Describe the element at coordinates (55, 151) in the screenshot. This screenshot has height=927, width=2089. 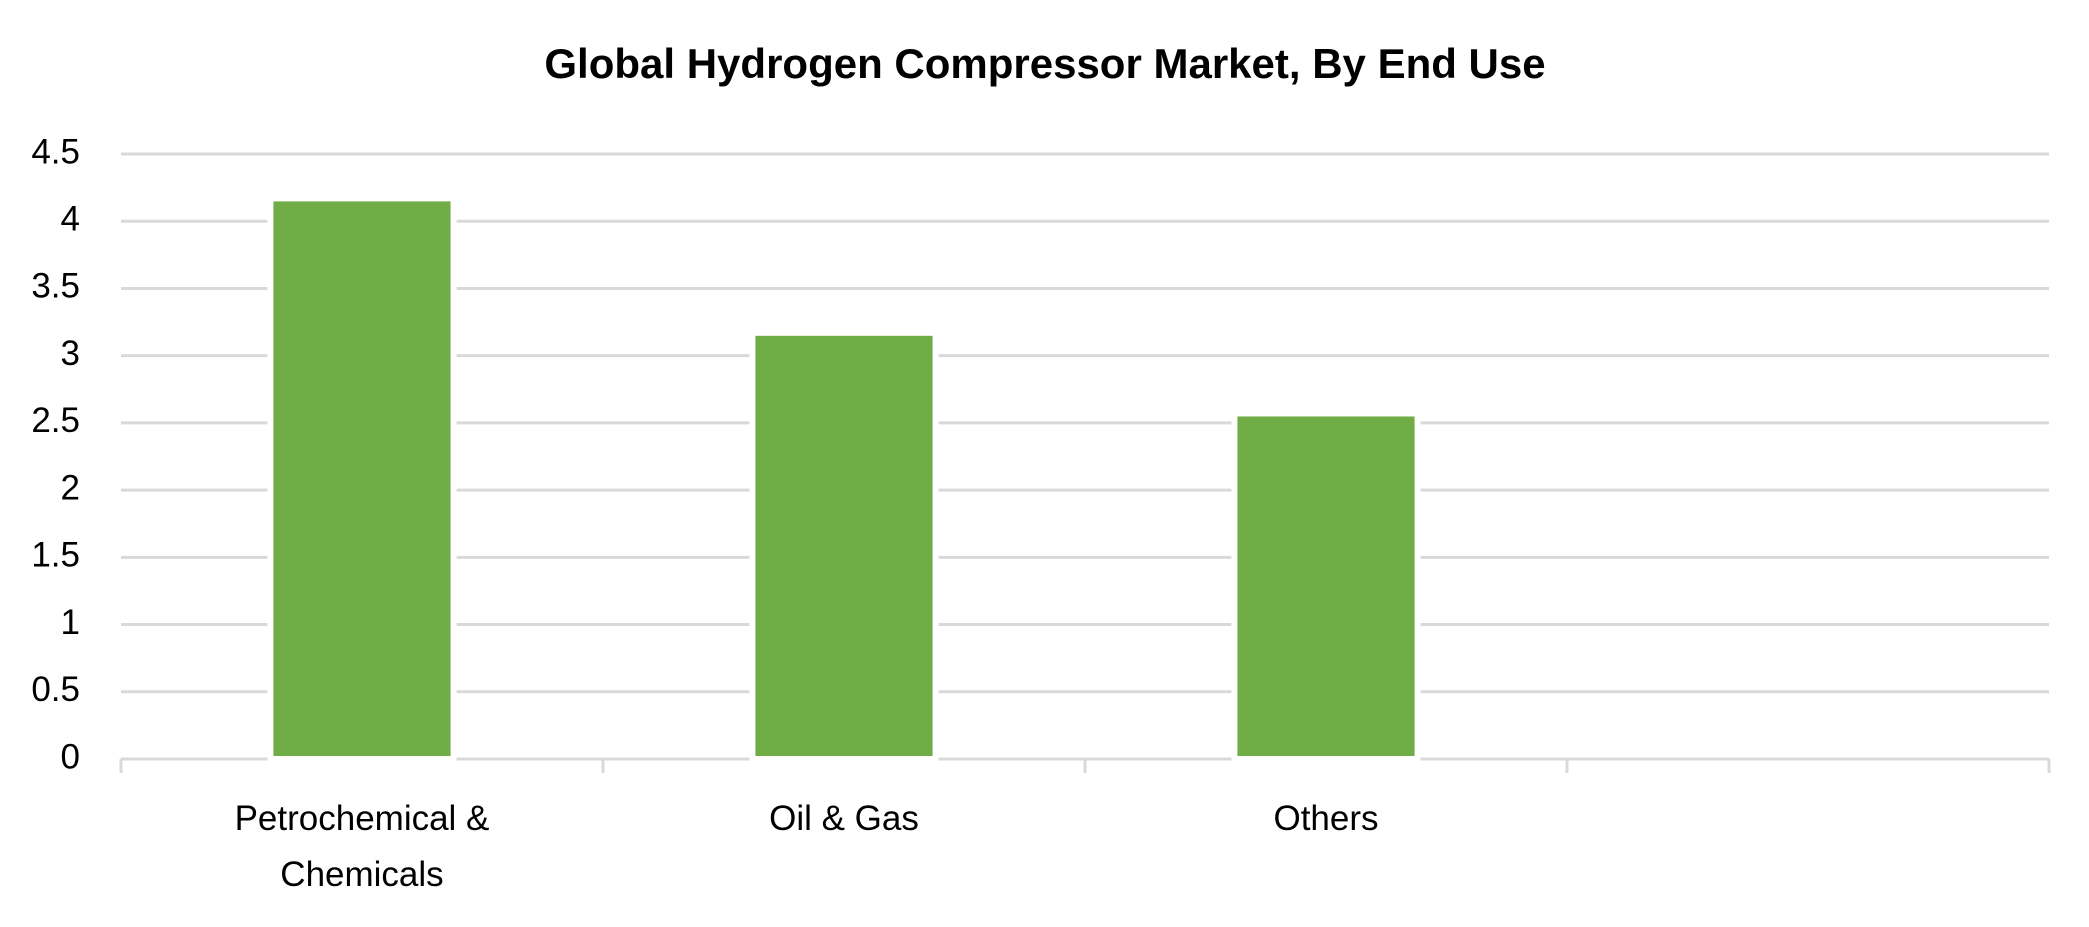
I see `y-tick-label: 4.5` at that location.